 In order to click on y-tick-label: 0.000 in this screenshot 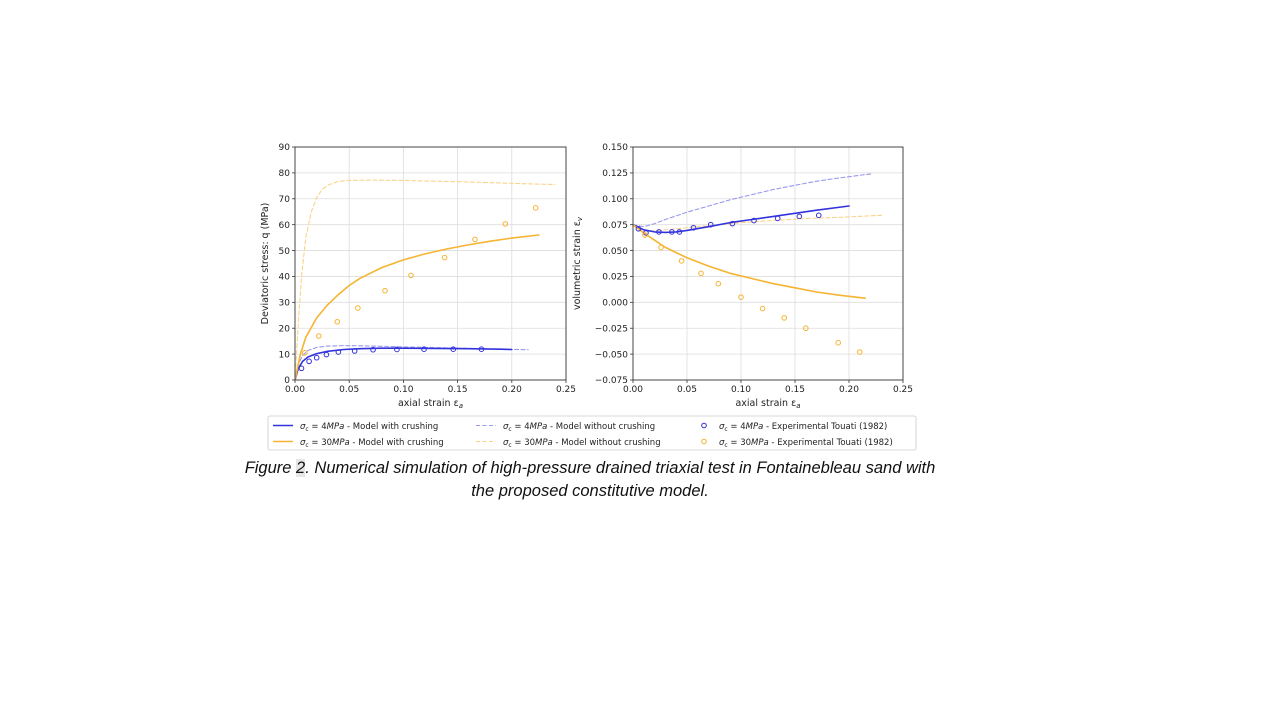, I will do `click(615, 304)`.